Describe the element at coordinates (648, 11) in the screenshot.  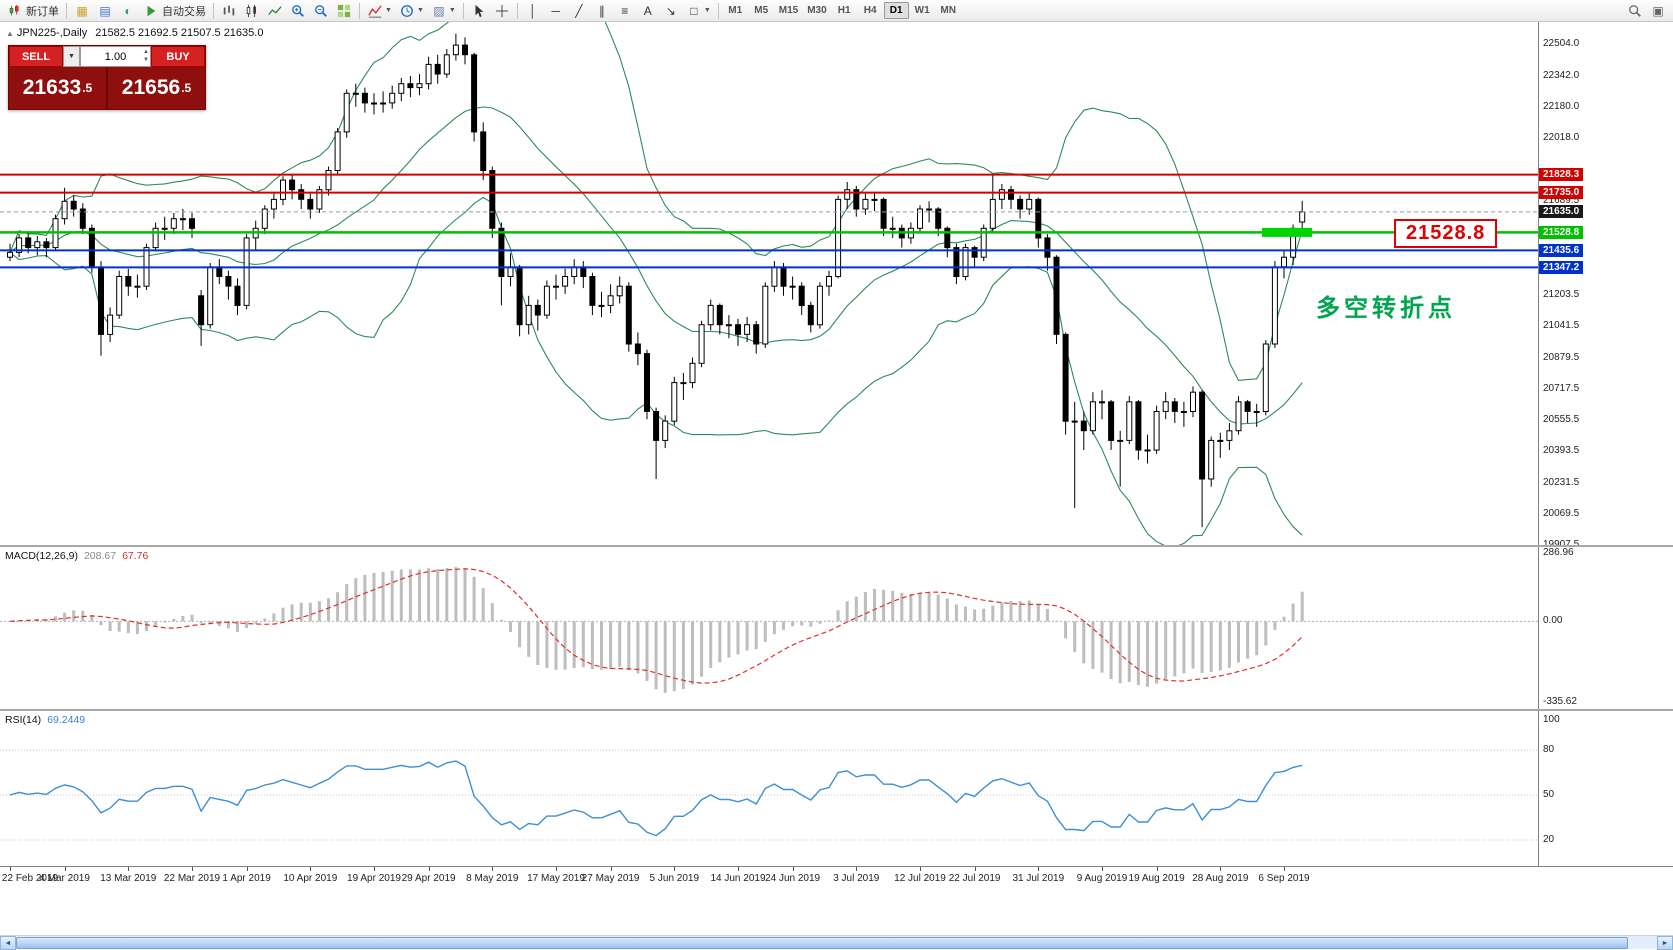
I see `text-tool-button: A` at that location.